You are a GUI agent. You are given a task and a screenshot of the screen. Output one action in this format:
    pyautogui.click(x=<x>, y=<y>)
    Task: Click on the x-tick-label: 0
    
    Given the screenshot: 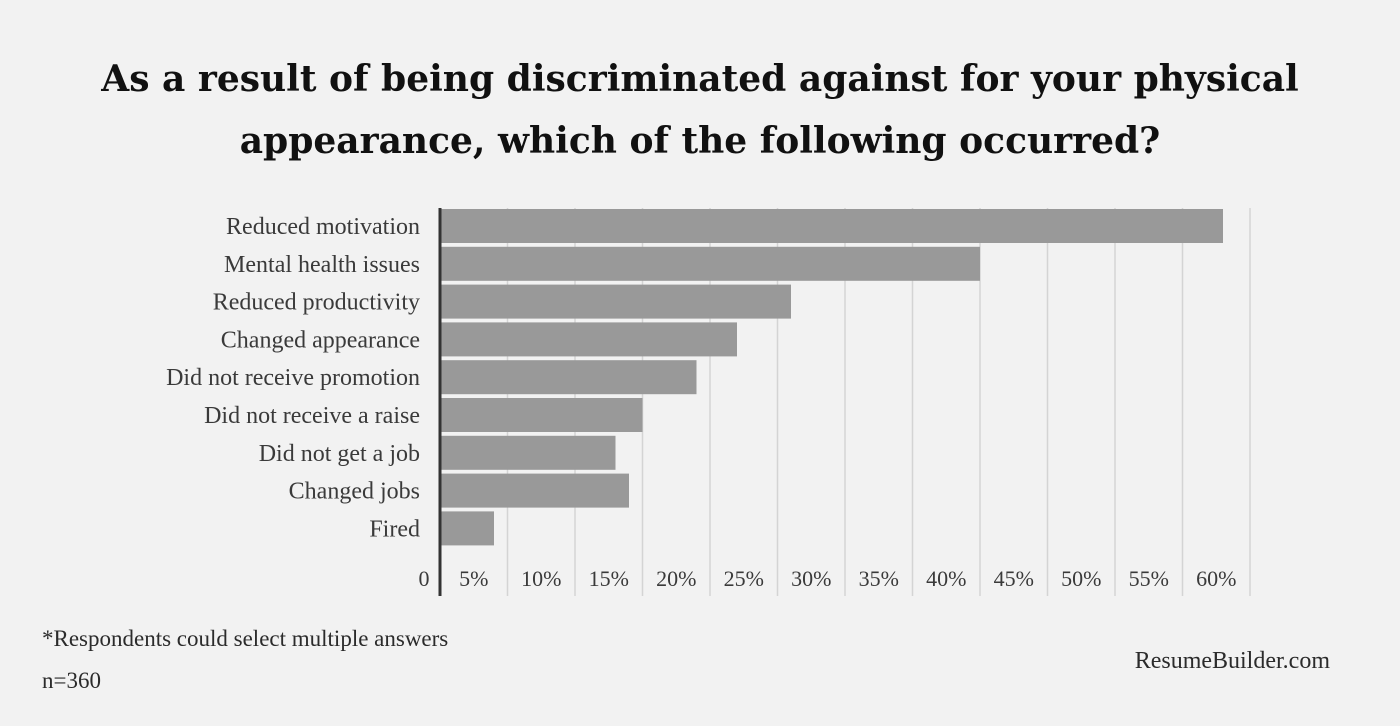 What is the action you would take?
    pyautogui.click(x=424, y=578)
    